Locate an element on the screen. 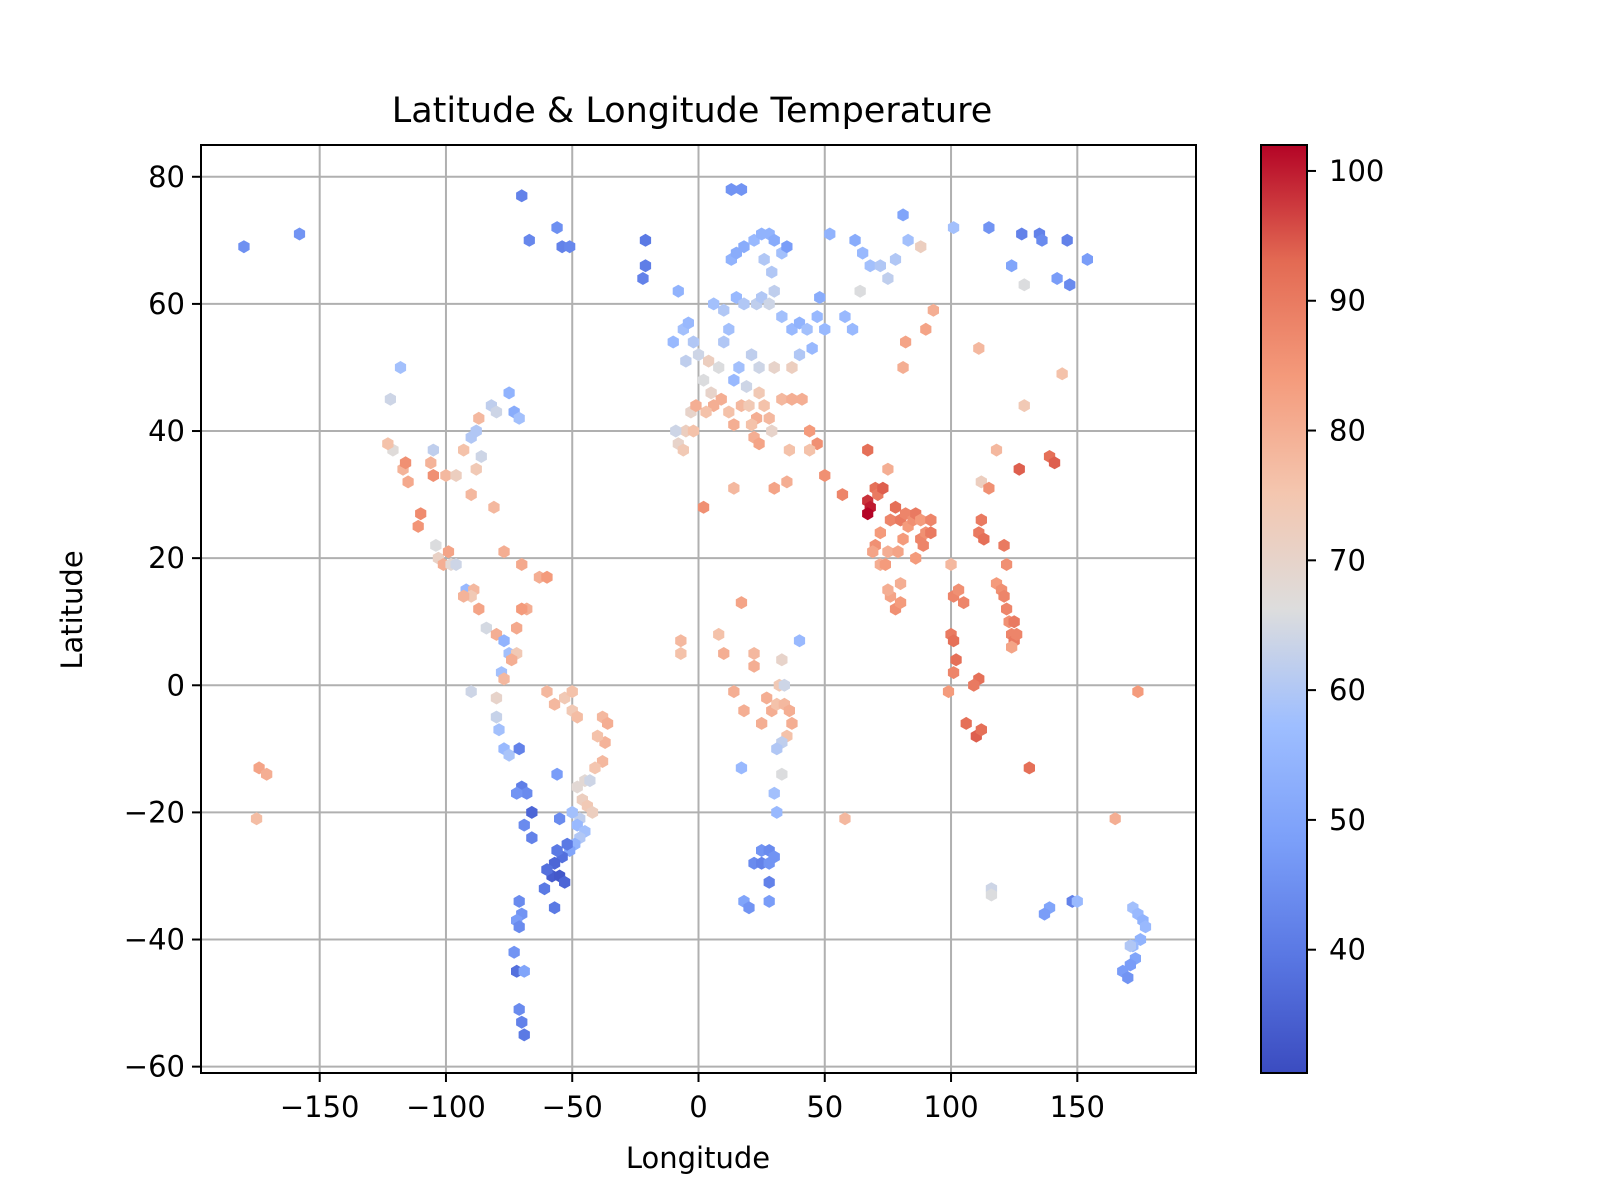  y-tick-label: 40 is located at coordinates (166, 431).